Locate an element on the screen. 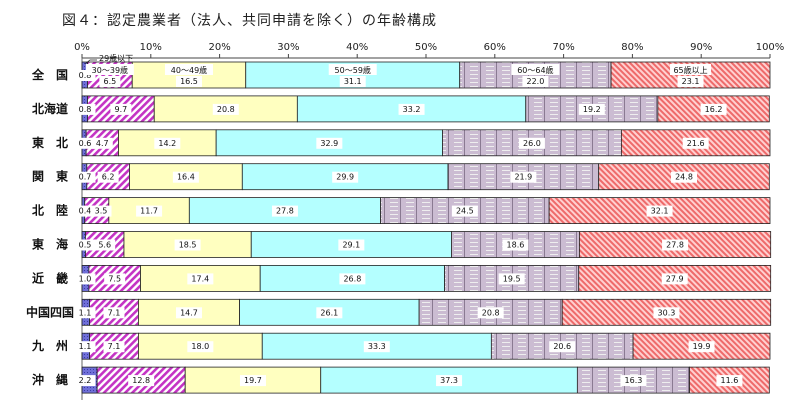 The image size is (800, 405). category-label: 北海道 is located at coordinates (50, 108).